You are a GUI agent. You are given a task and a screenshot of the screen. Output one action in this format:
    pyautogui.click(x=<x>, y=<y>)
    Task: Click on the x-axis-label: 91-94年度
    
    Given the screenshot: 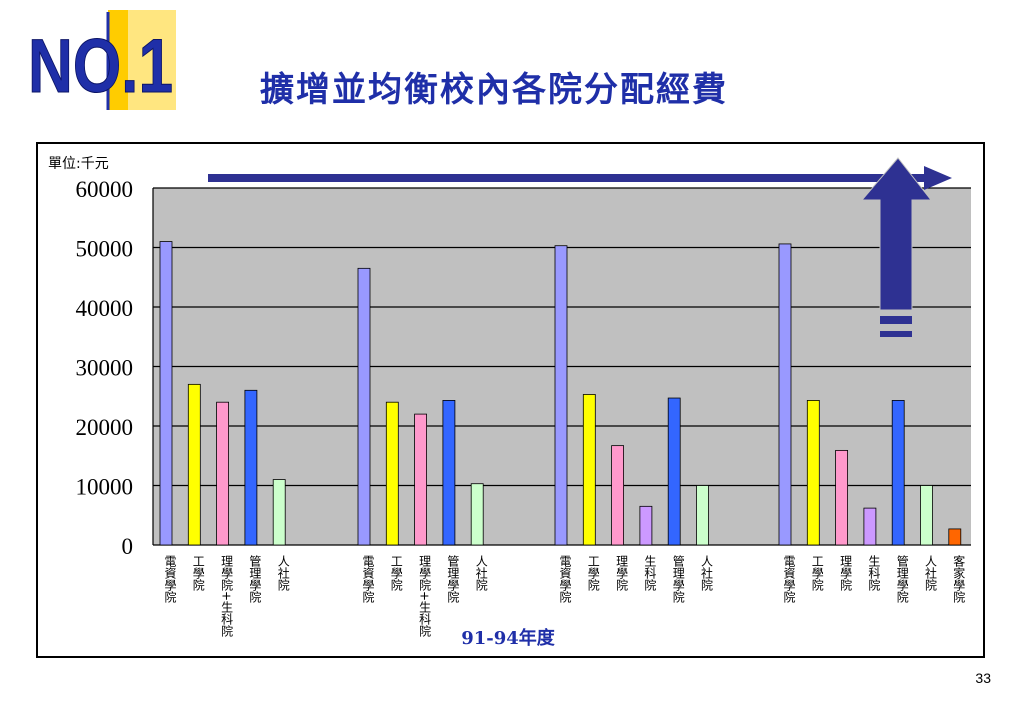 What is the action you would take?
    pyautogui.click(x=508, y=638)
    